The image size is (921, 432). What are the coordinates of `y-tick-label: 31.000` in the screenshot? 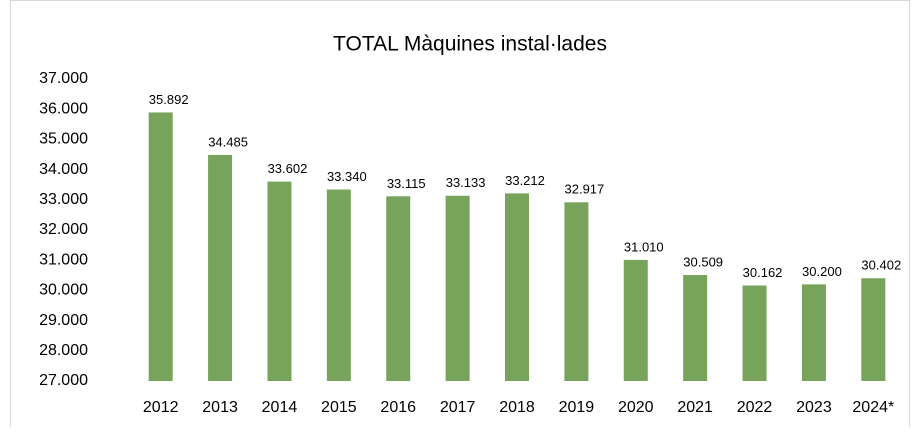 It's located at (63, 259).